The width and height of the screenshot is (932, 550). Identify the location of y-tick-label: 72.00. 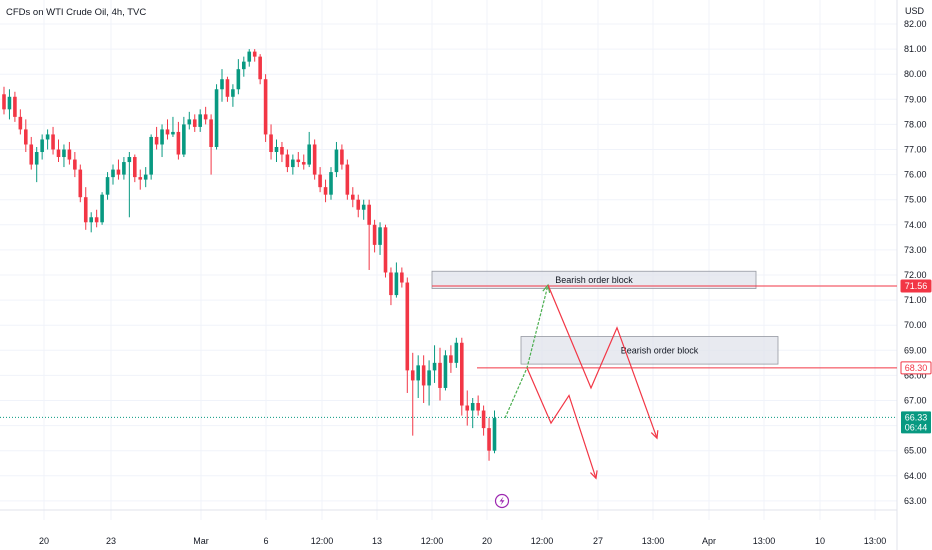
(915, 275).